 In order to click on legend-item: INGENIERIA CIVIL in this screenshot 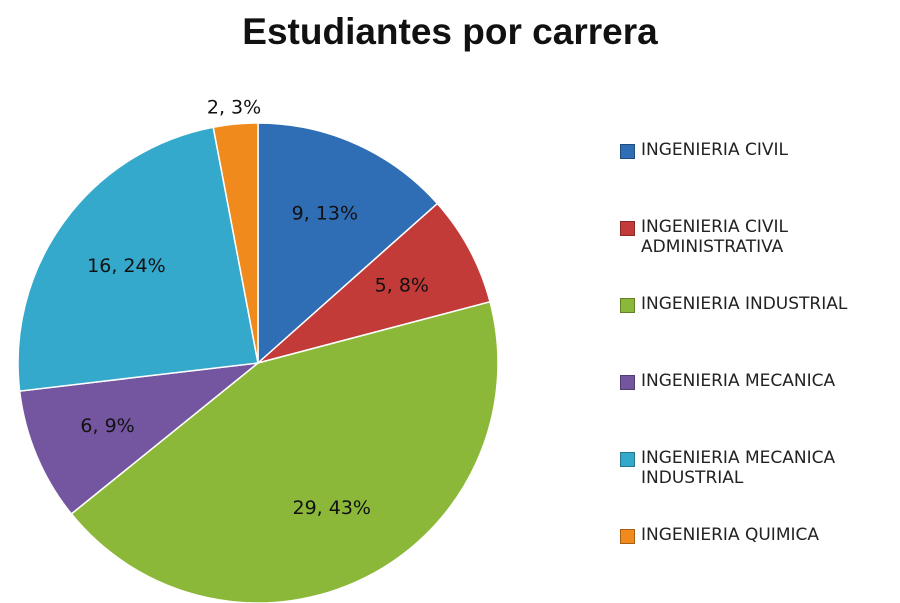, I will do `click(755, 150)`.